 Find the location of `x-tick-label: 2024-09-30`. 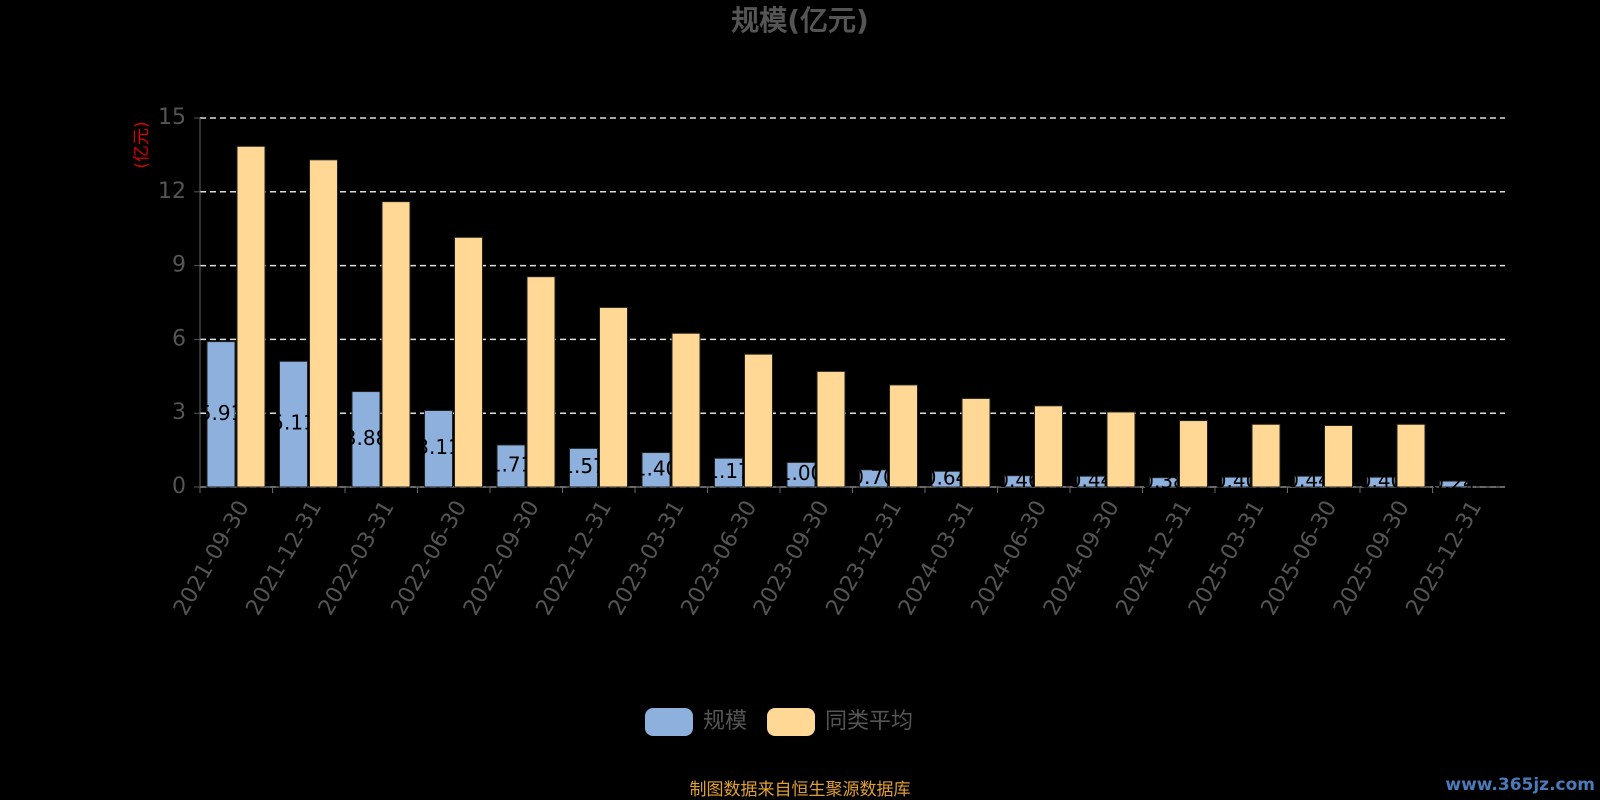

x-tick-label: 2024-09-30 is located at coordinates (1082, 558).